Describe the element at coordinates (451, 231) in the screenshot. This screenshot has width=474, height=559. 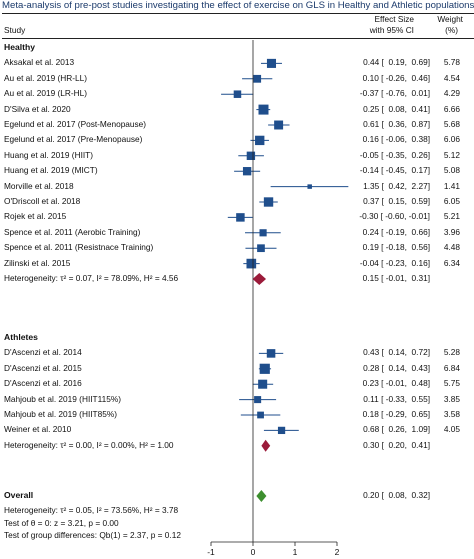
I see `study-weight: 3.96` at that location.